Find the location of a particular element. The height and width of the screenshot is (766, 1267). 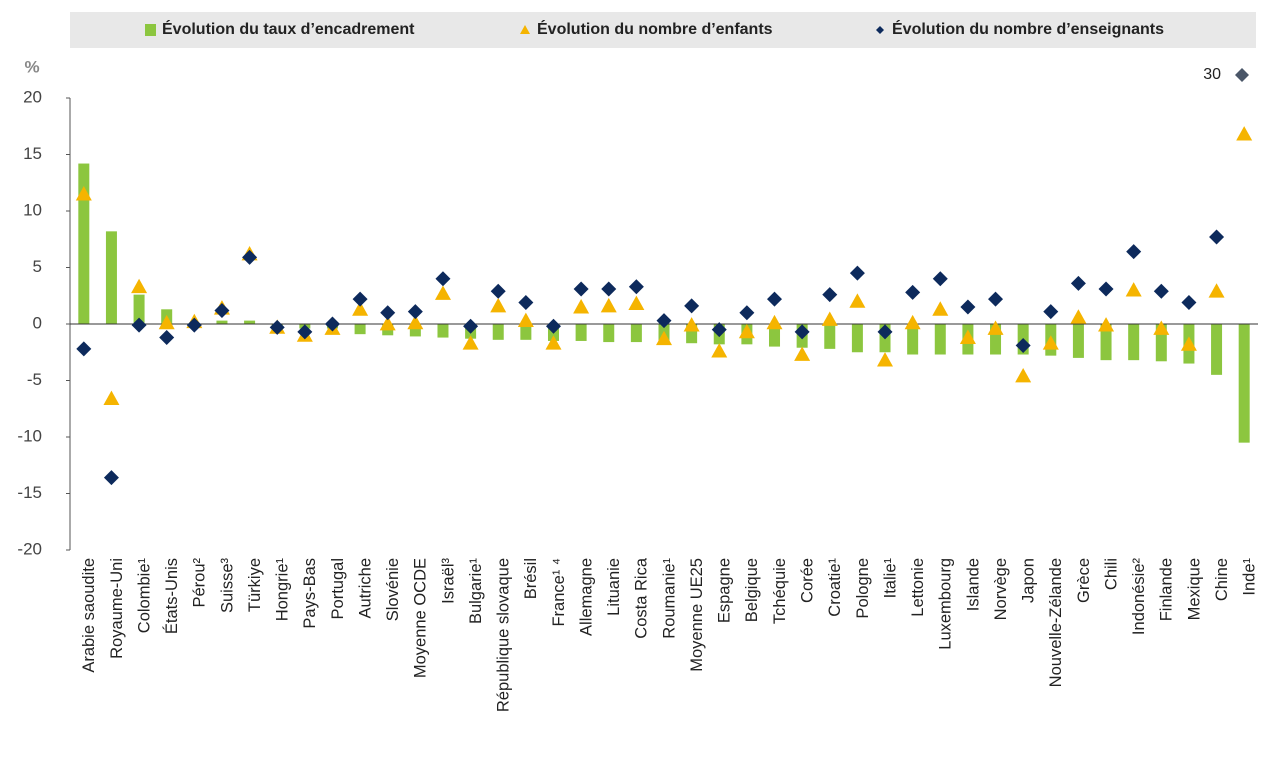

value-label: 30 is located at coordinates (1212, 74).